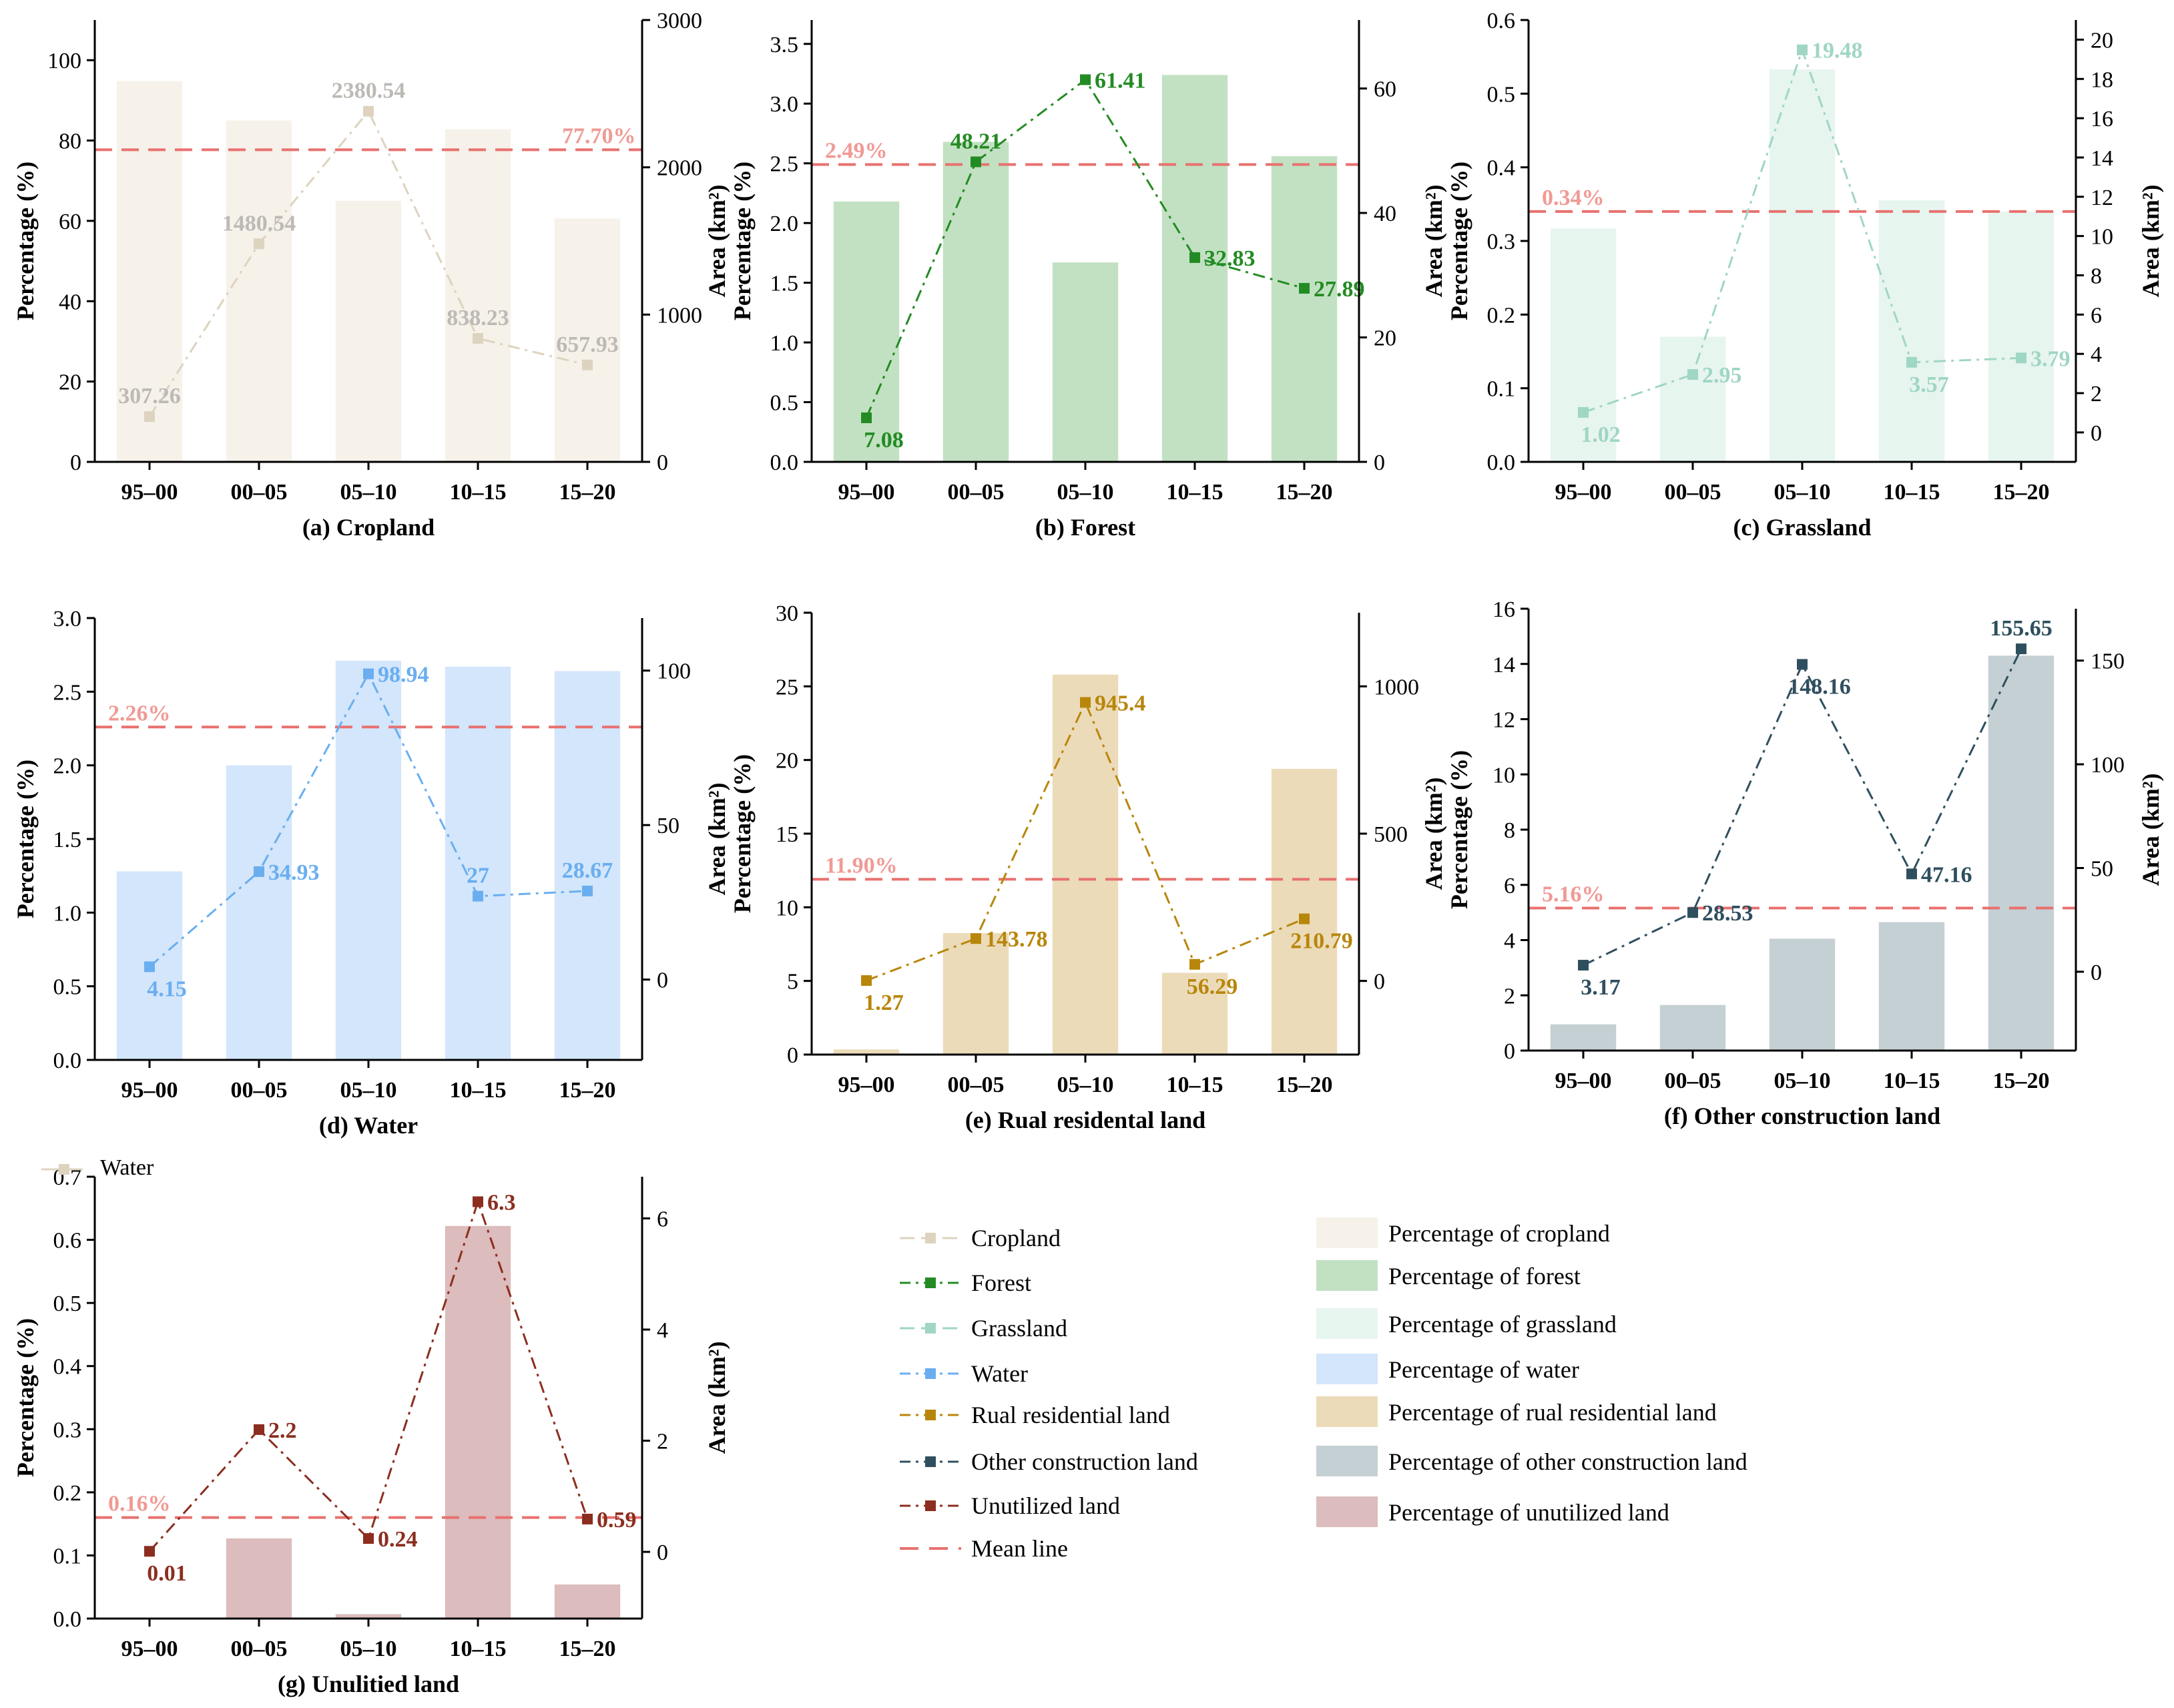 The height and width of the screenshot is (1708, 2174). Describe the element at coordinates (67, 1493) in the screenshot. I see `y-tick-label: 0.2` at that location.